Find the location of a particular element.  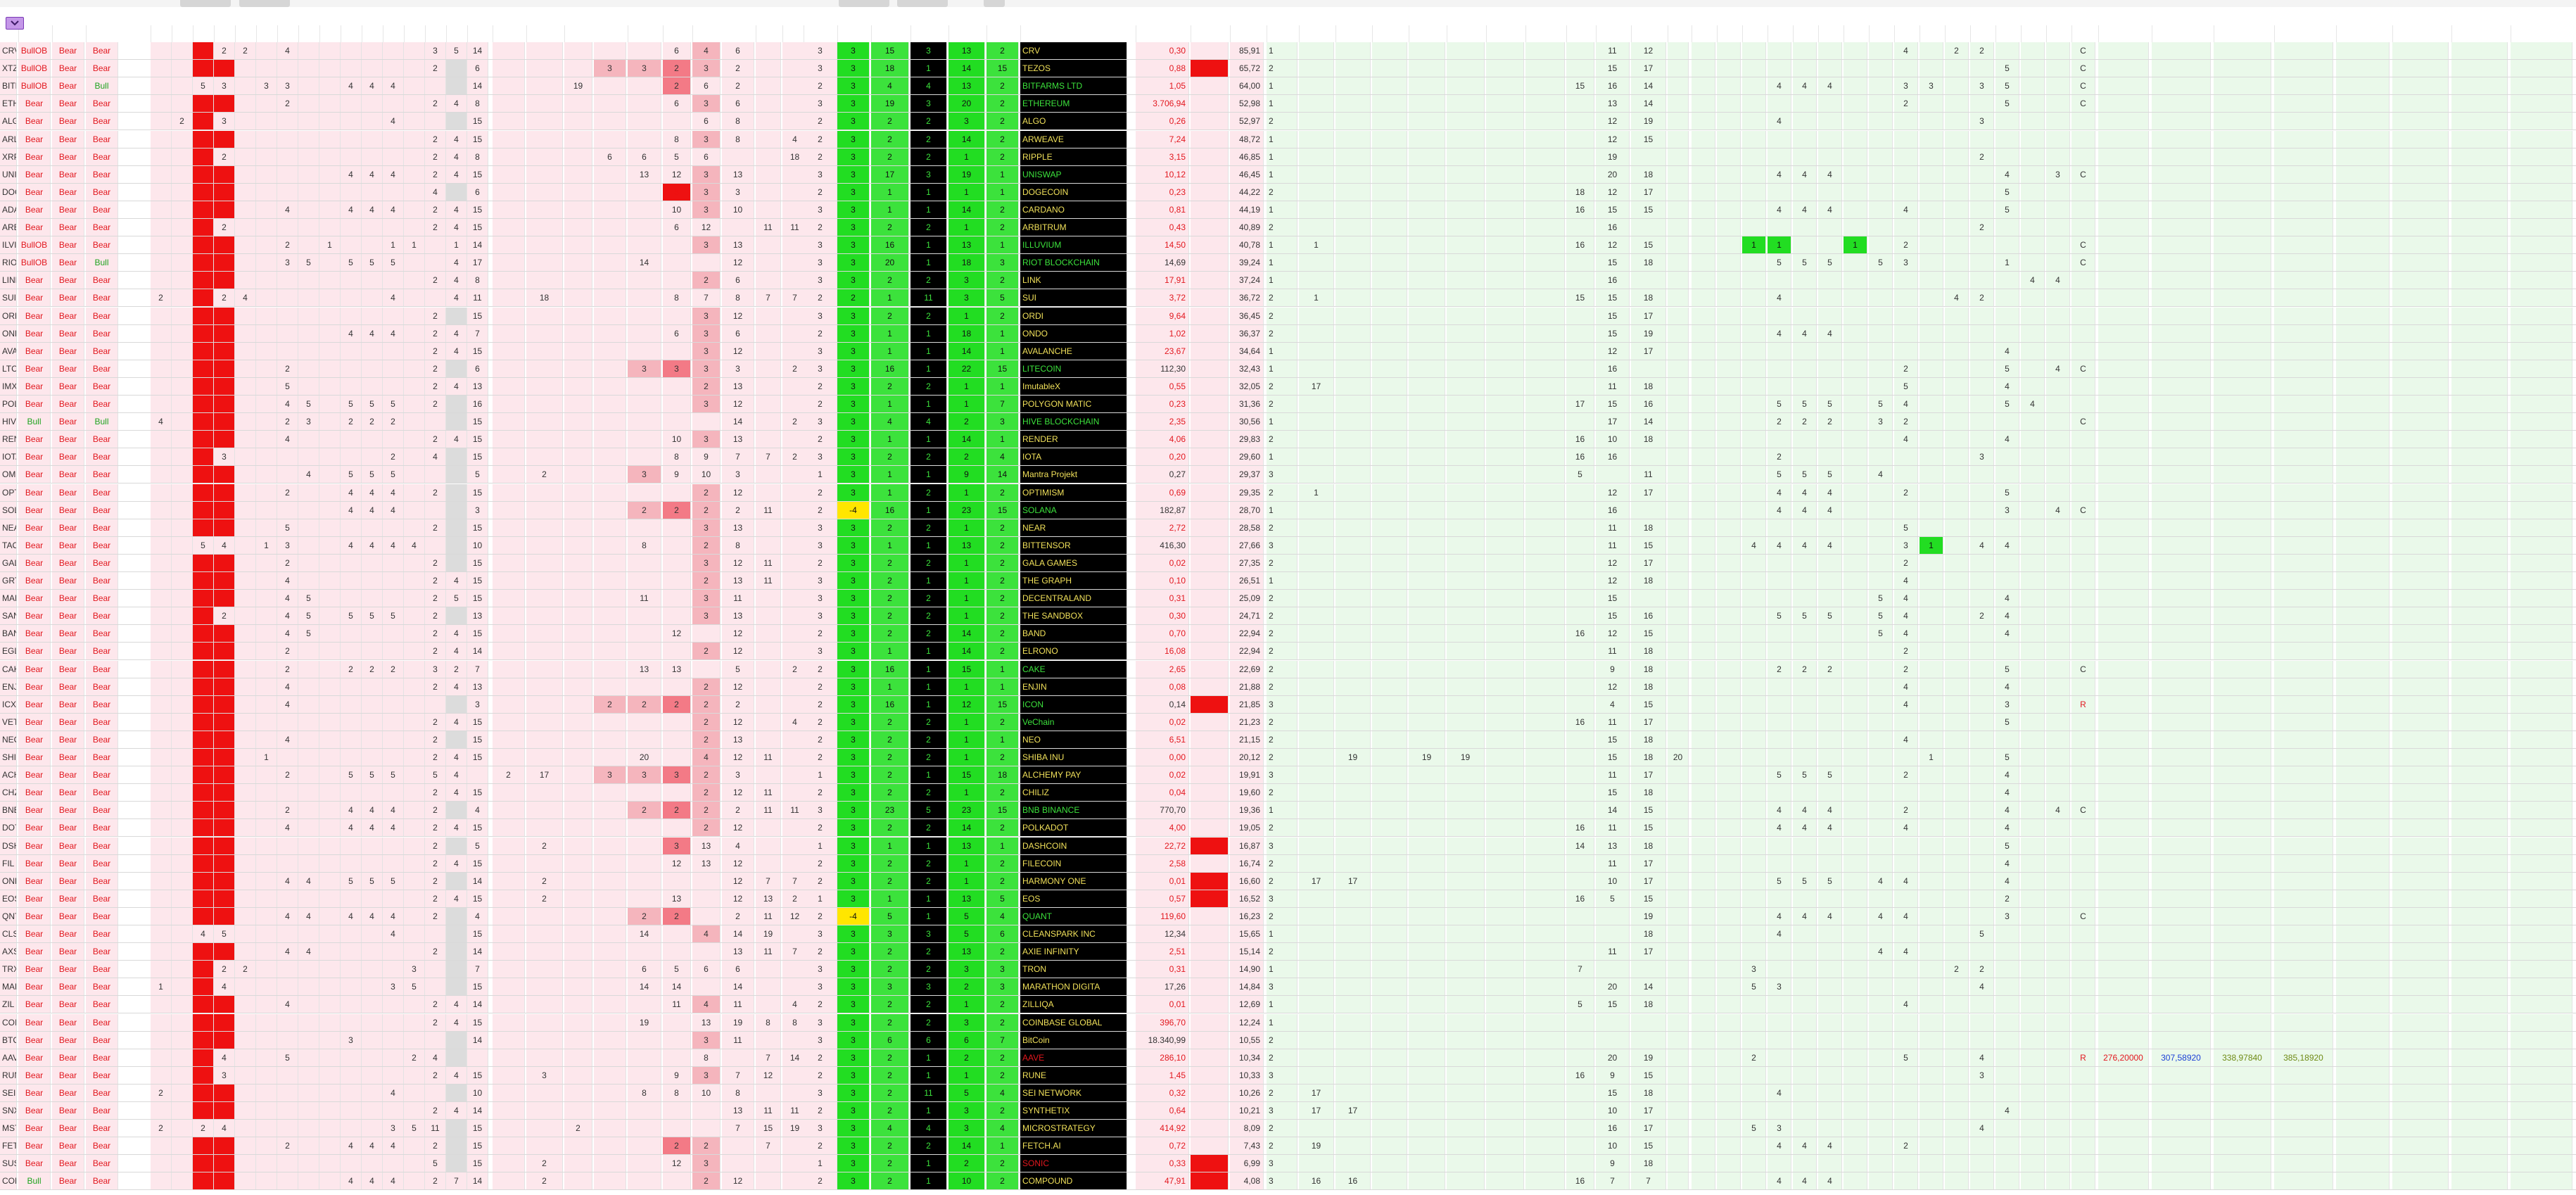

cell-b10 is located at coordinates (266, 1145).